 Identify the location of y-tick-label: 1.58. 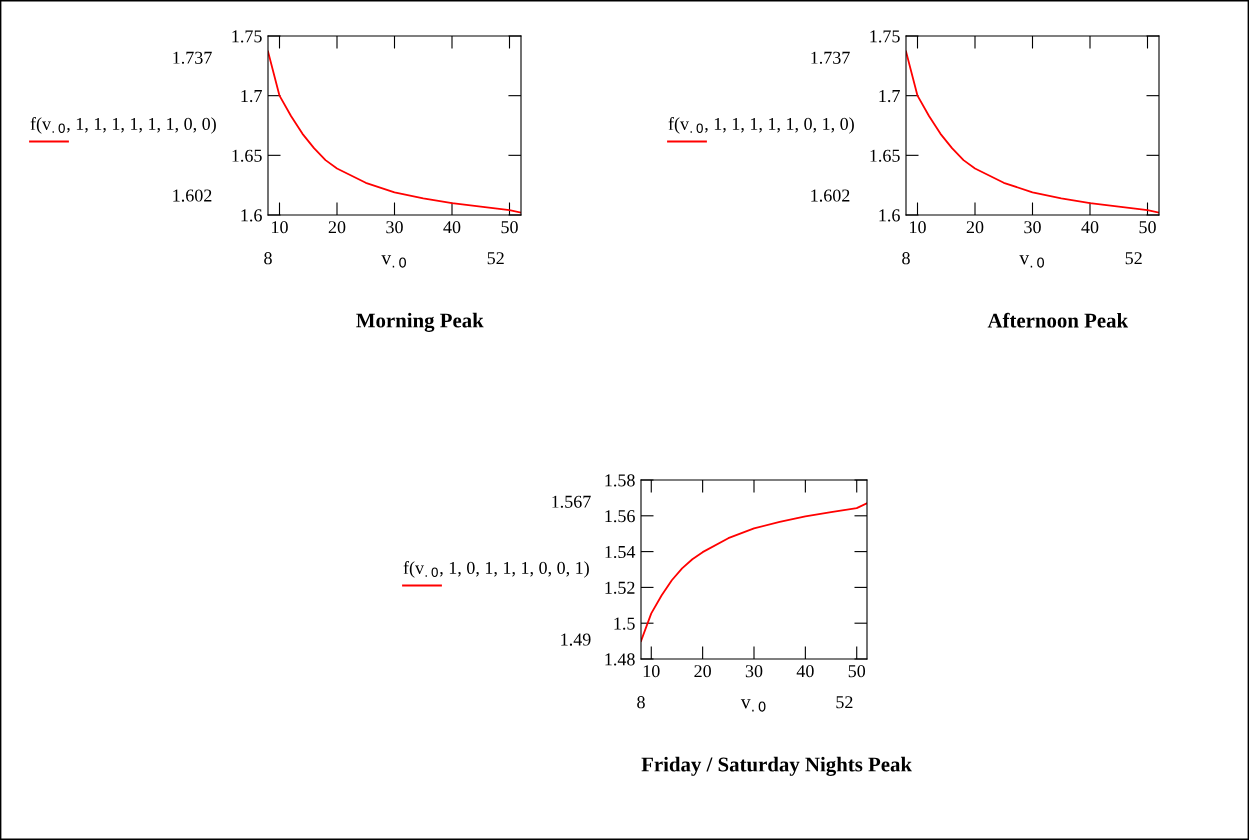
(620, 480).